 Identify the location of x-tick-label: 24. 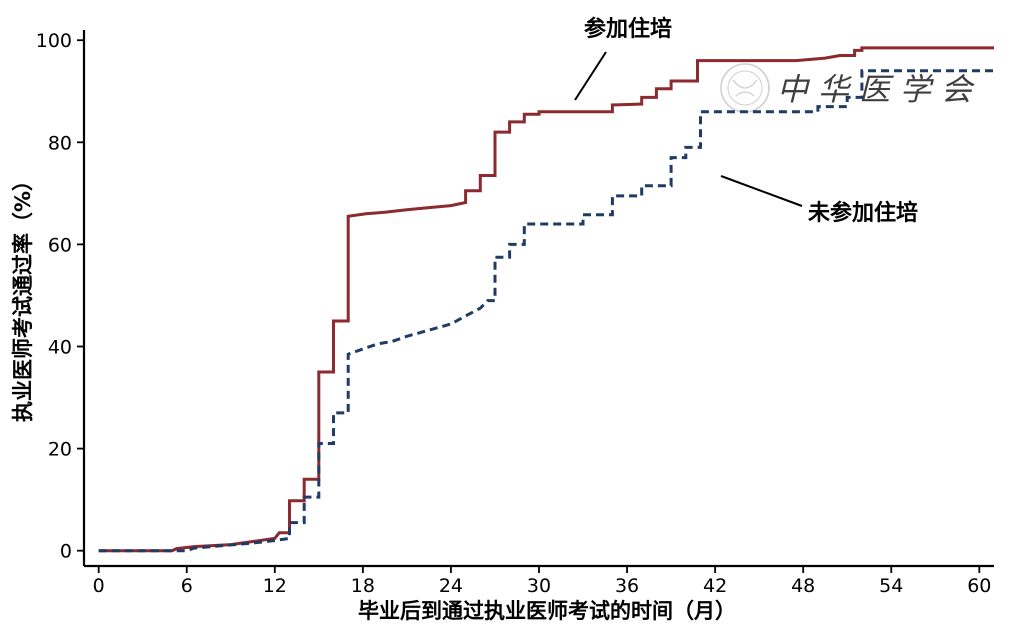
(451, 586).